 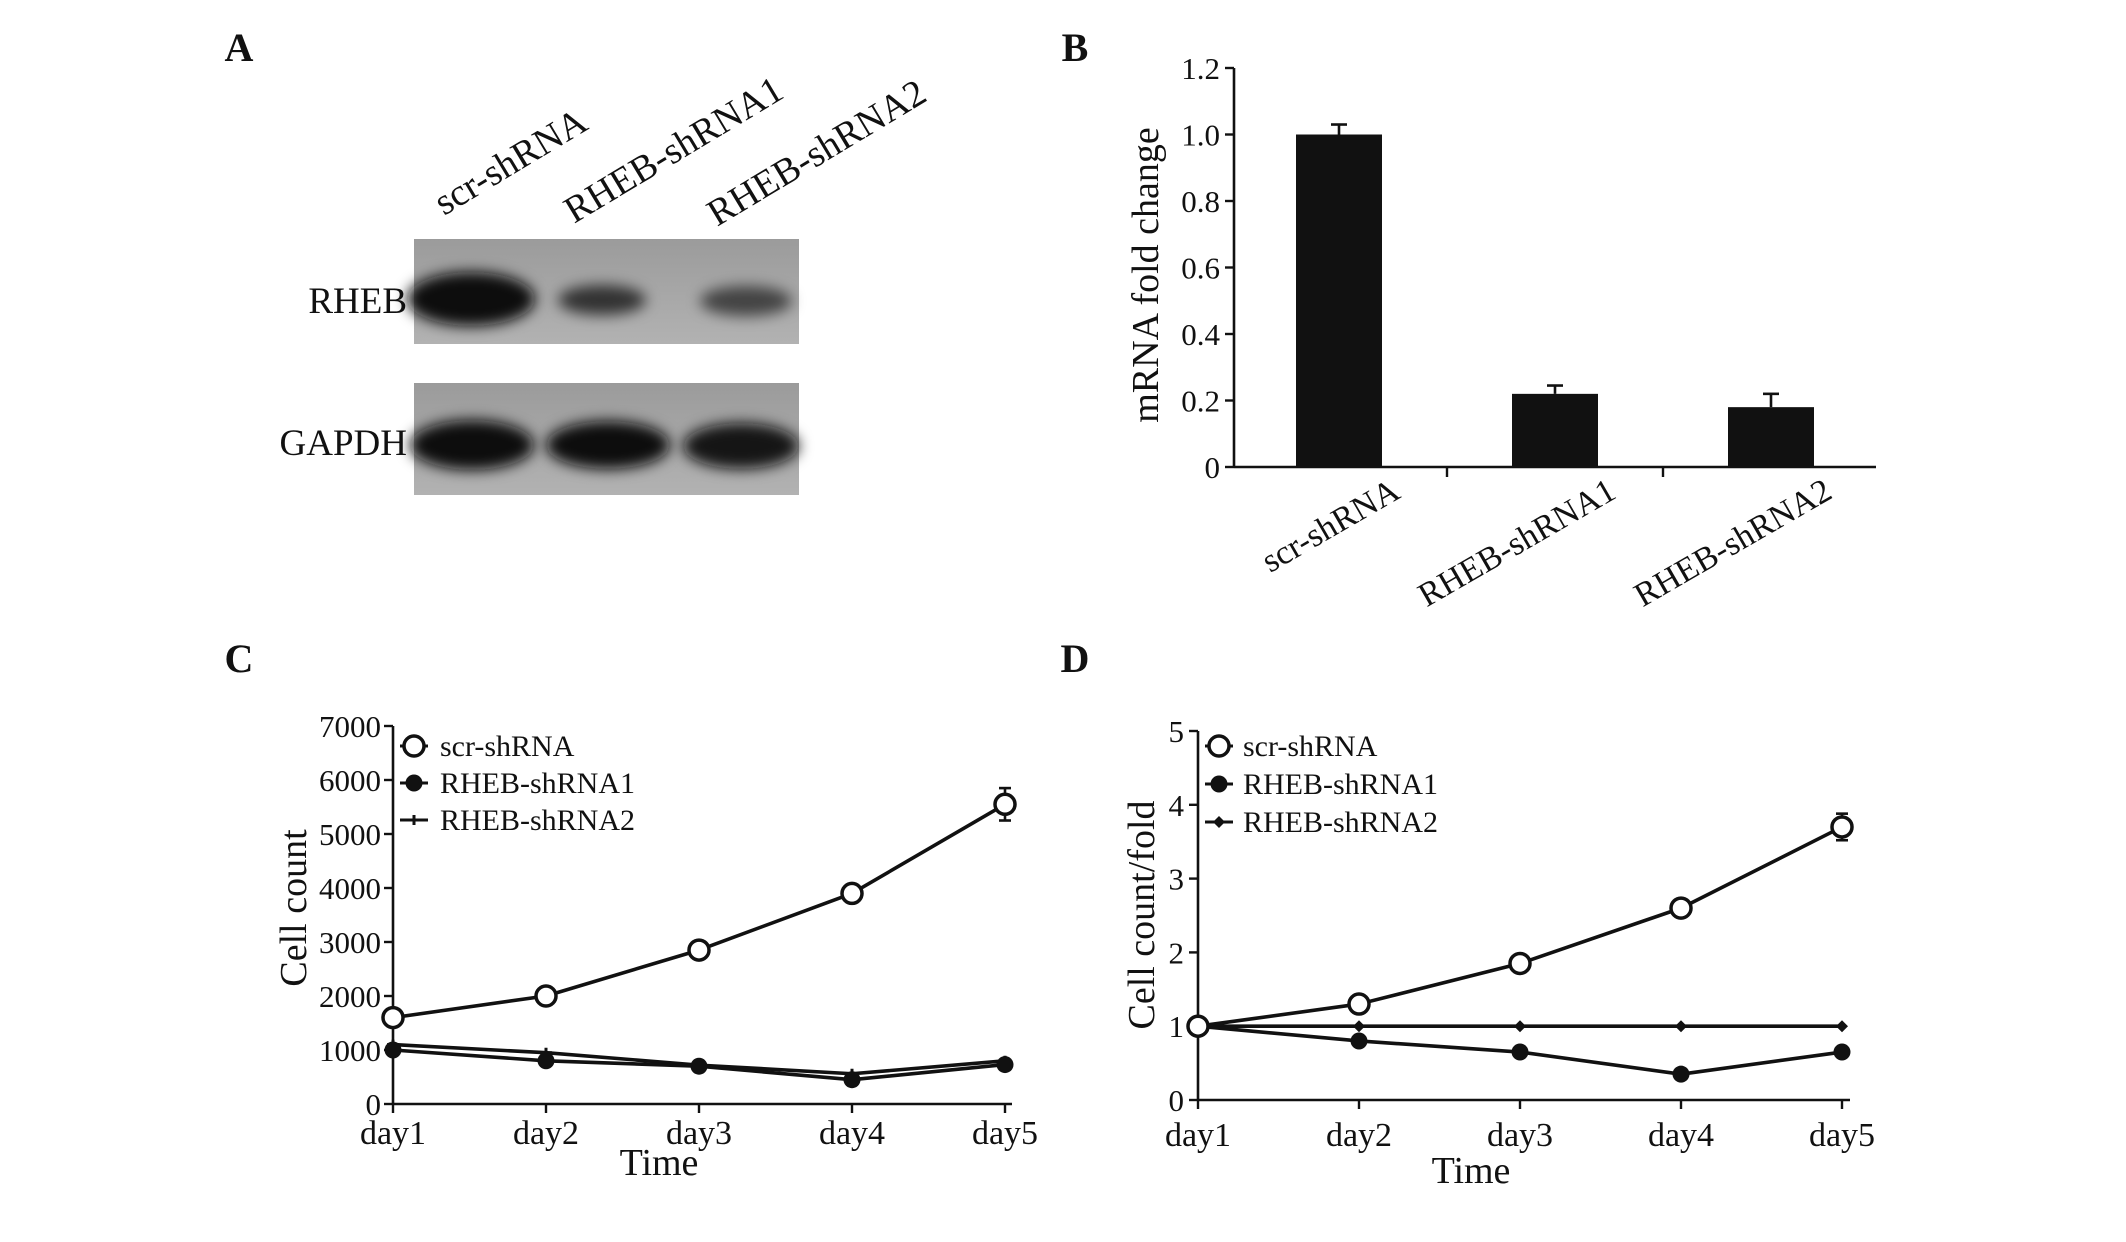 I want to click on y-tick-label: 0.8, so click(x=1200, y=201).